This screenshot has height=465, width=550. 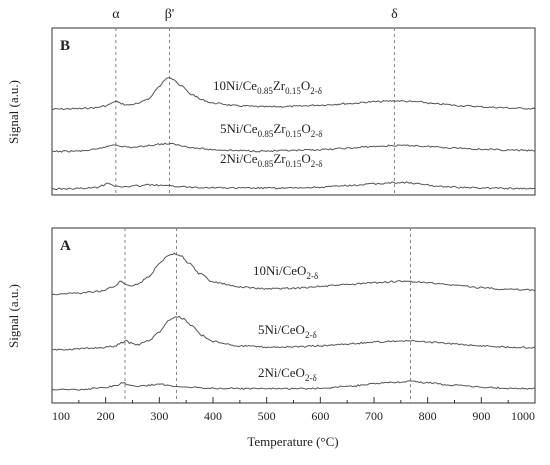 What do you see at coordinates (287, 374) in the screenshot?
I see `series-label-a-2: 2Ni/CeO2-δ` at bounding box center [287, 374].